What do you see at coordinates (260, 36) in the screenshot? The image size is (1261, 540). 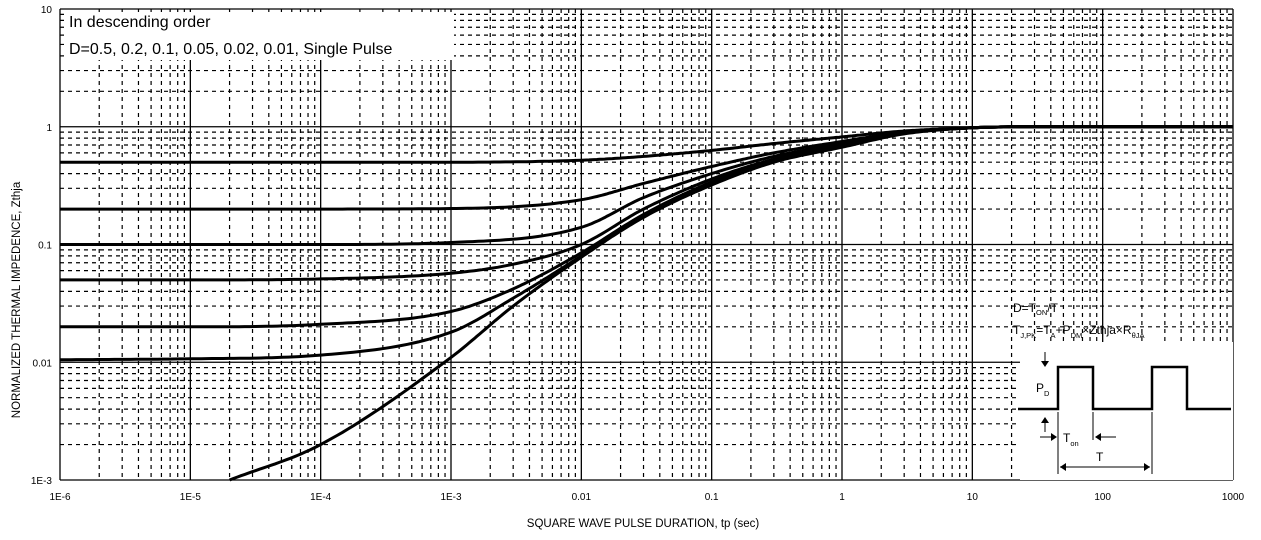 I see `annotation-background` at bounding box center [260, 36].